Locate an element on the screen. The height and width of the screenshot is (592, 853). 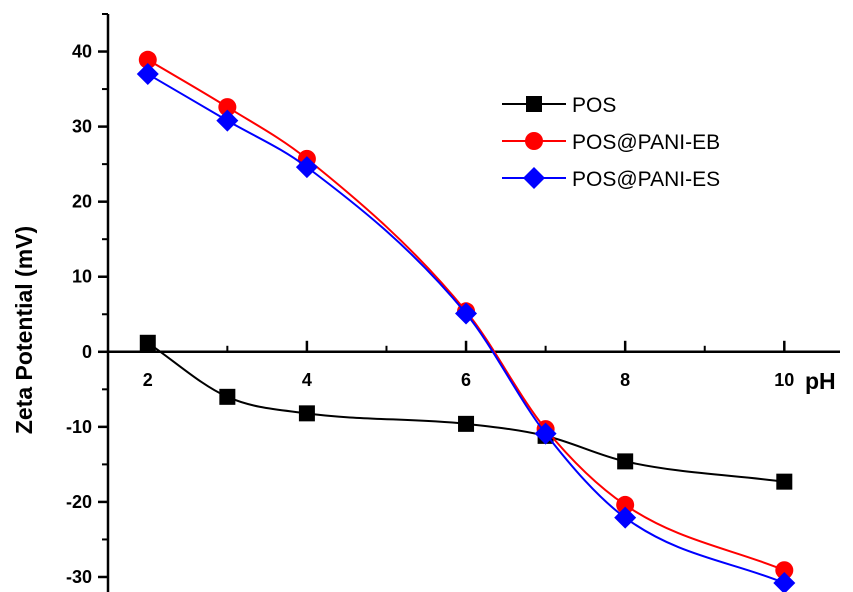
y-tick-label: 30 is located at coordinates (82, 127).